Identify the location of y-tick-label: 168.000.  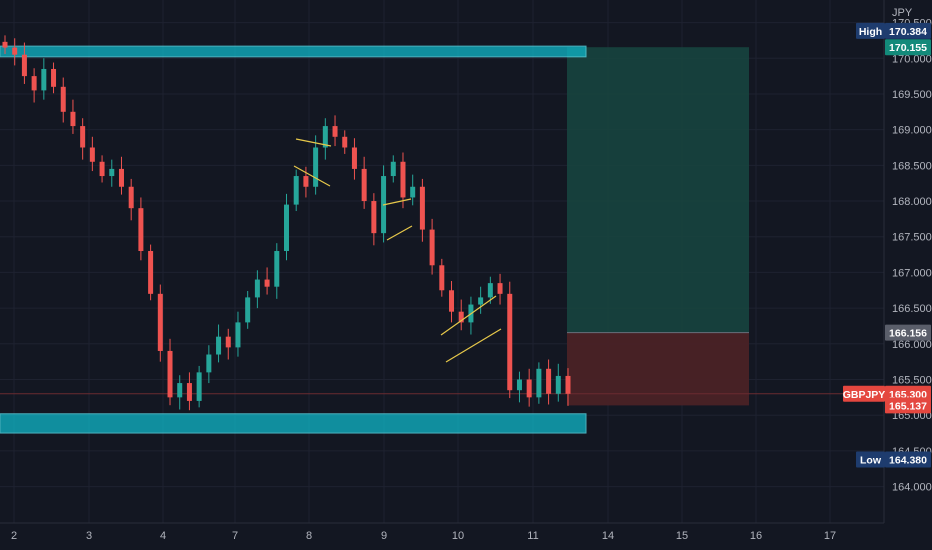
(912, 202).